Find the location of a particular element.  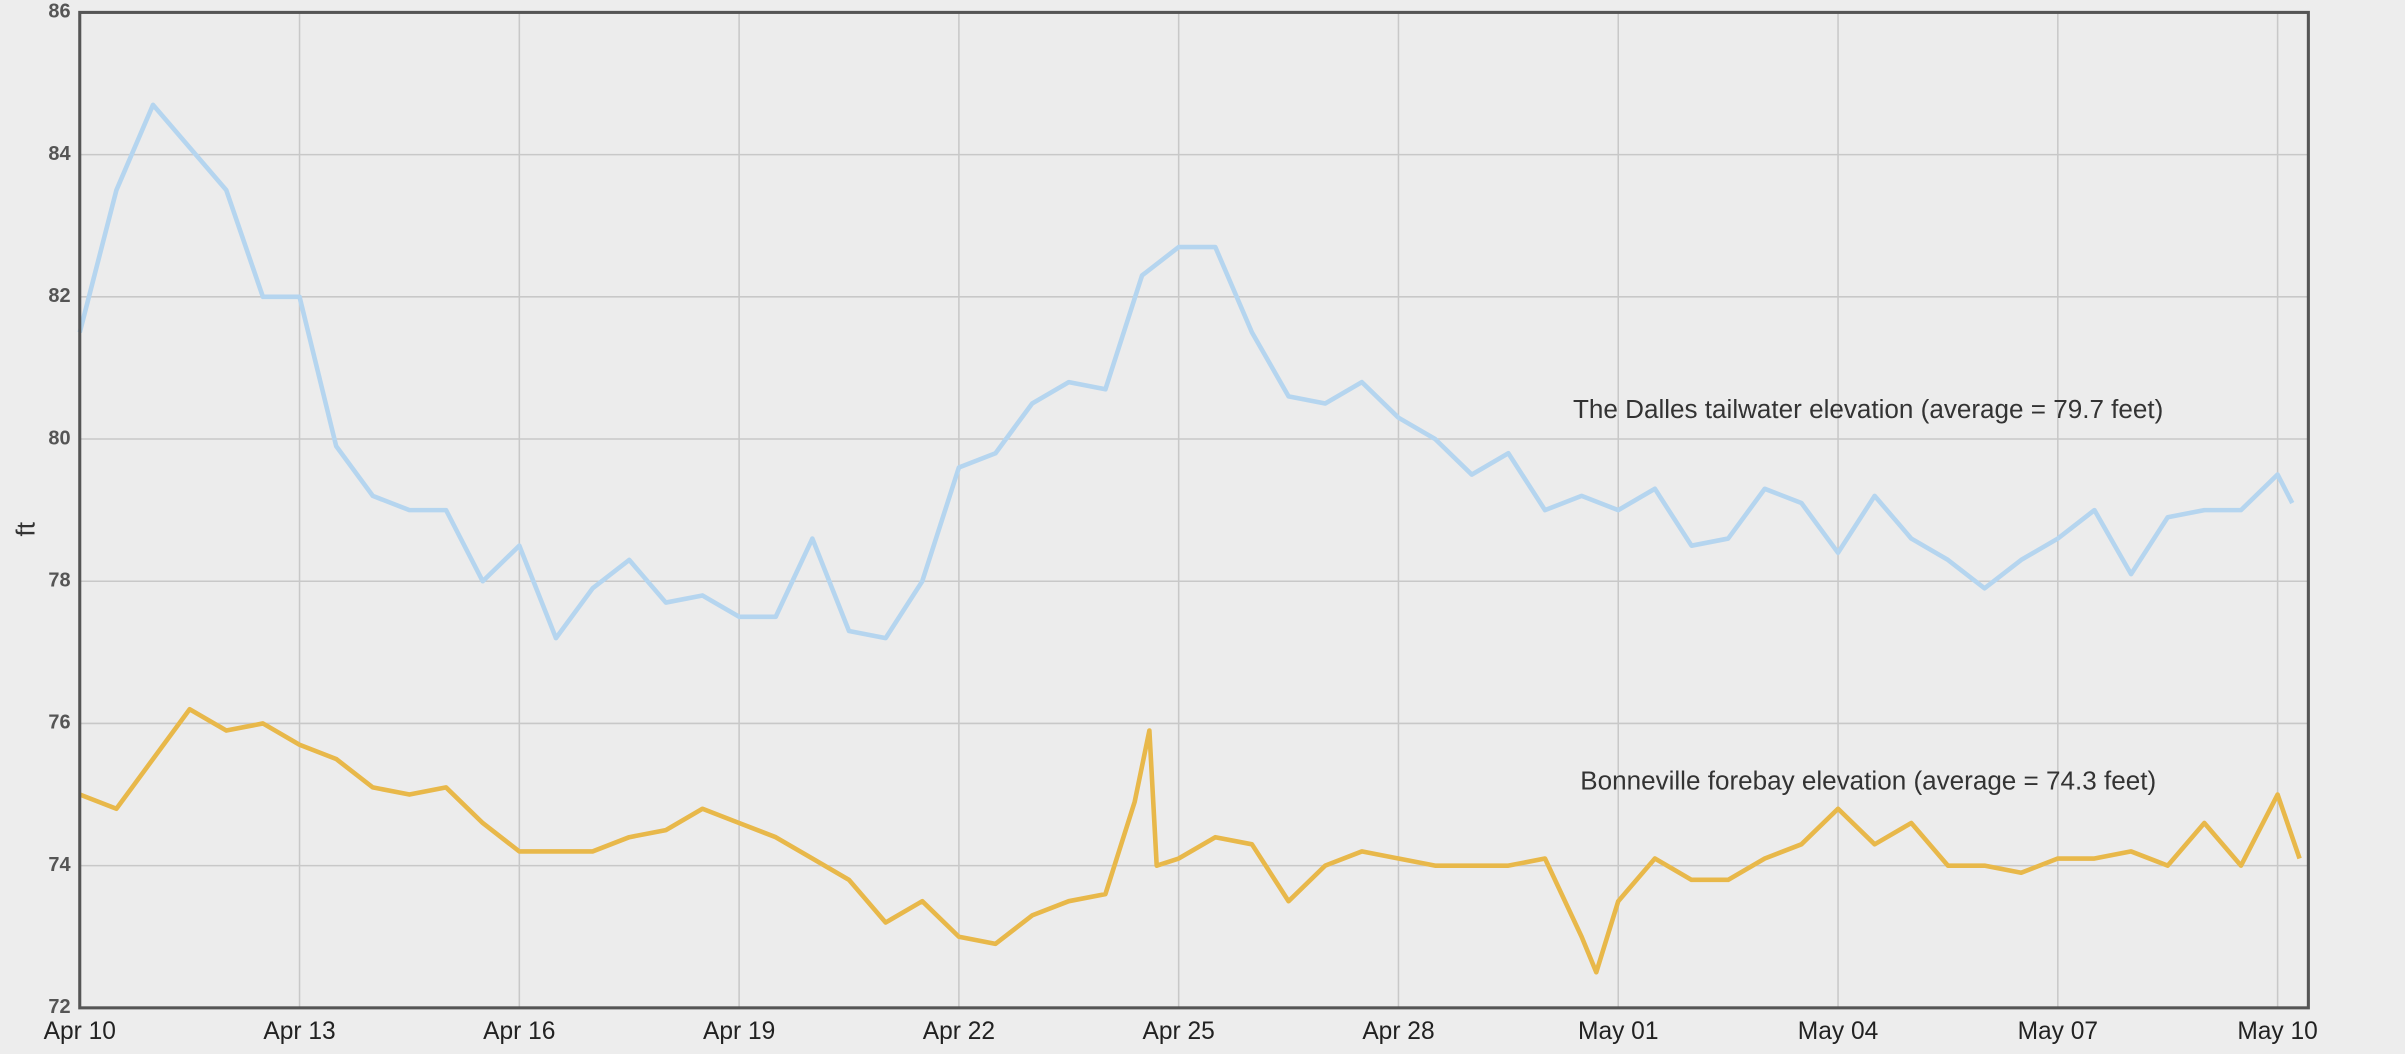

x-tick-label: Apr 25 is located at coordinates (1179, 1031).